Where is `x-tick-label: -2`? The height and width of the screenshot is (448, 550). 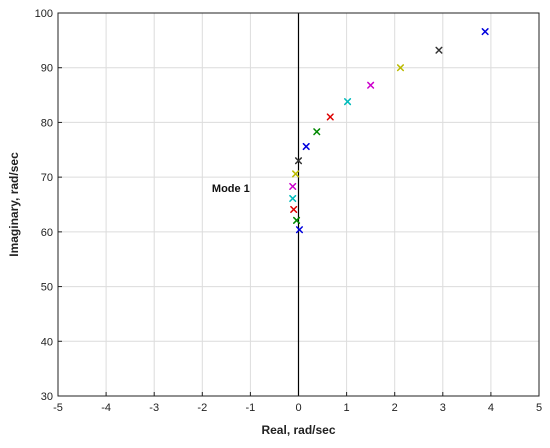 x-tick-label: -2 is located at coordinates (202, 408).